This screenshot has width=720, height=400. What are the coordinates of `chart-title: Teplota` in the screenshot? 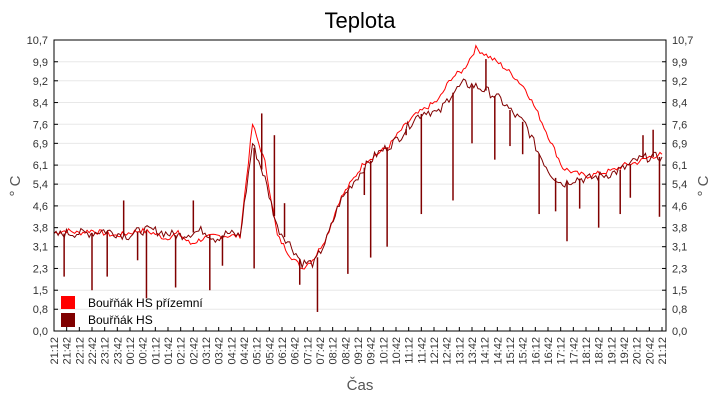 It's located at (360, 20).